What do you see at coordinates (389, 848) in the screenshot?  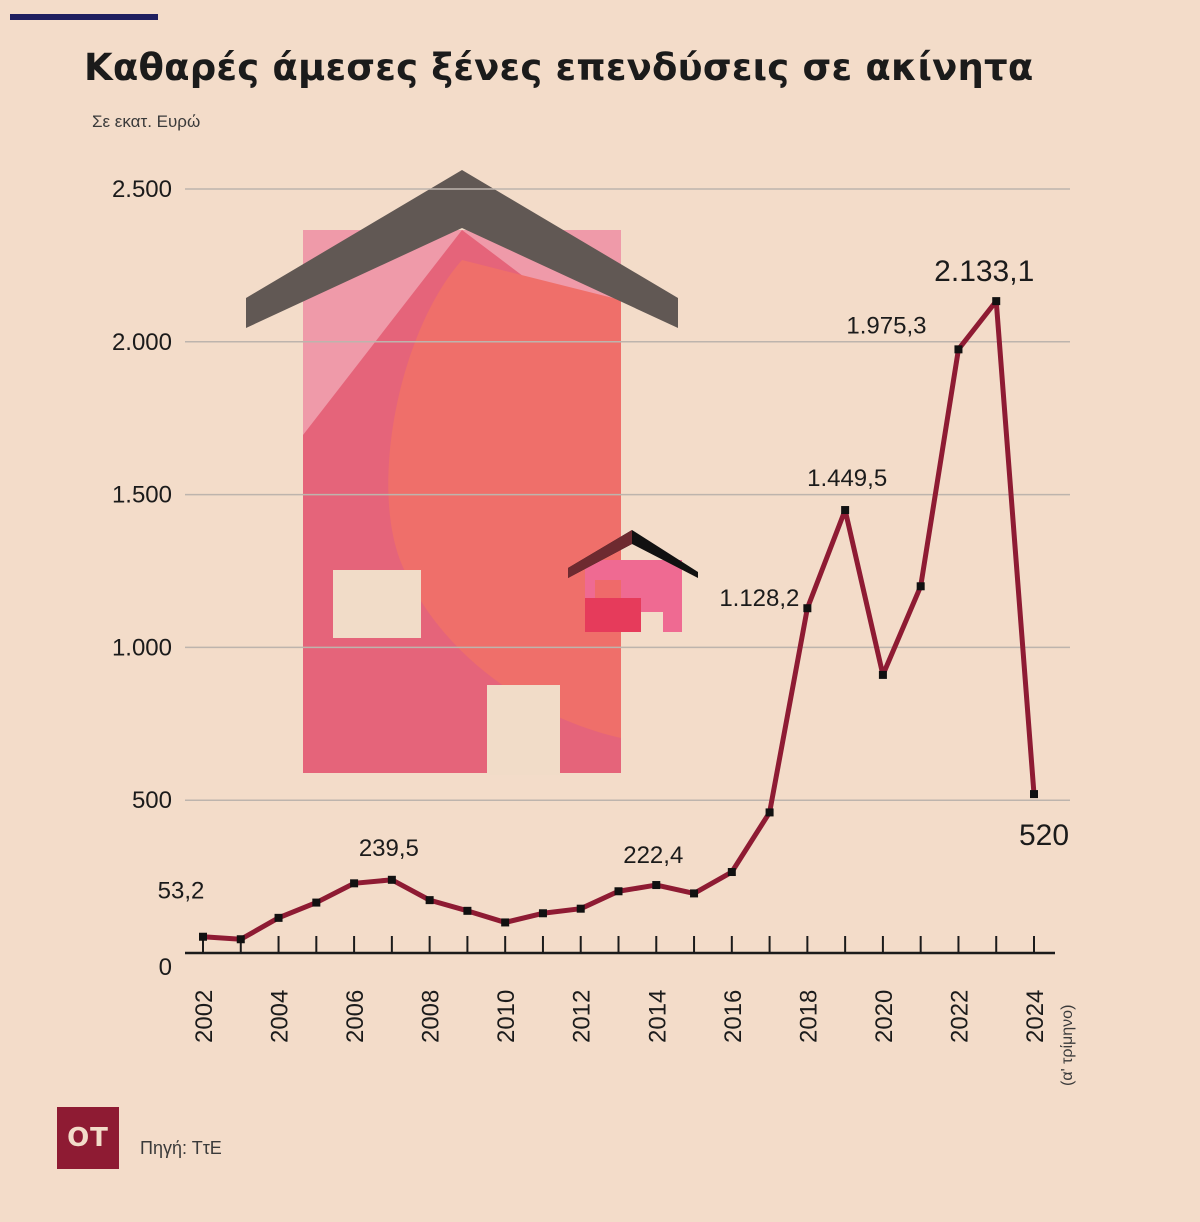 I see `data-label: 239,5` at bounding box center [389, 848].